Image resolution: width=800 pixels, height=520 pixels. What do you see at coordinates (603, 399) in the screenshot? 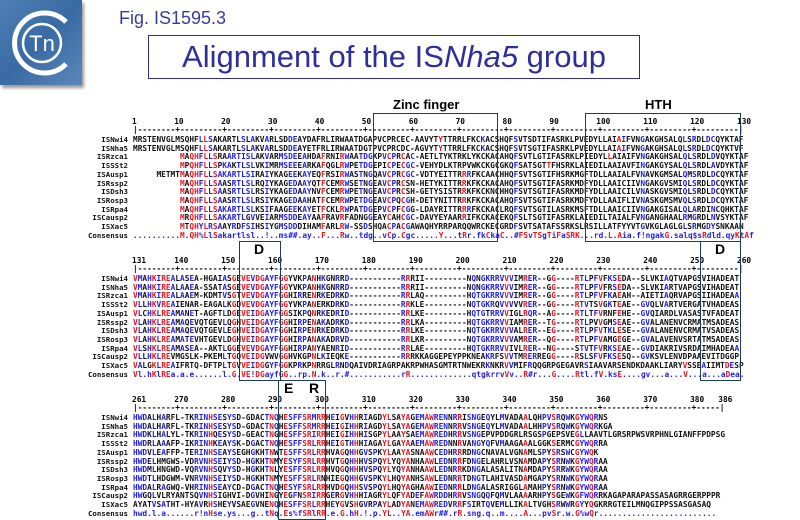
I see `ruler-tick-label: 360` at bounding box center [603, 399].